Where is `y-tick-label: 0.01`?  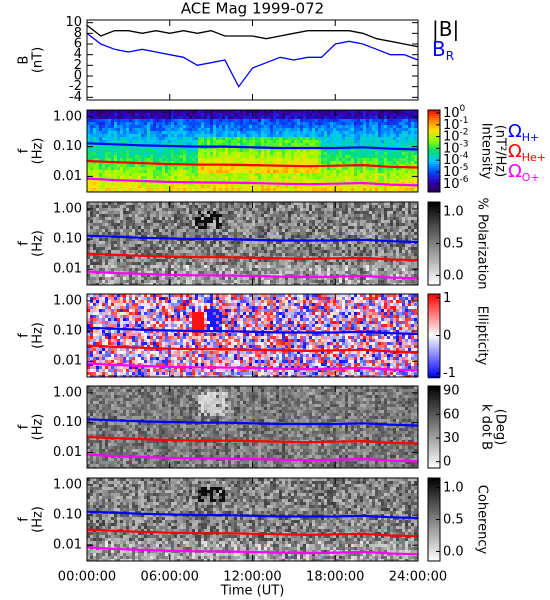 y-tick-label: 0.01 is located at coordinates (67, 176).